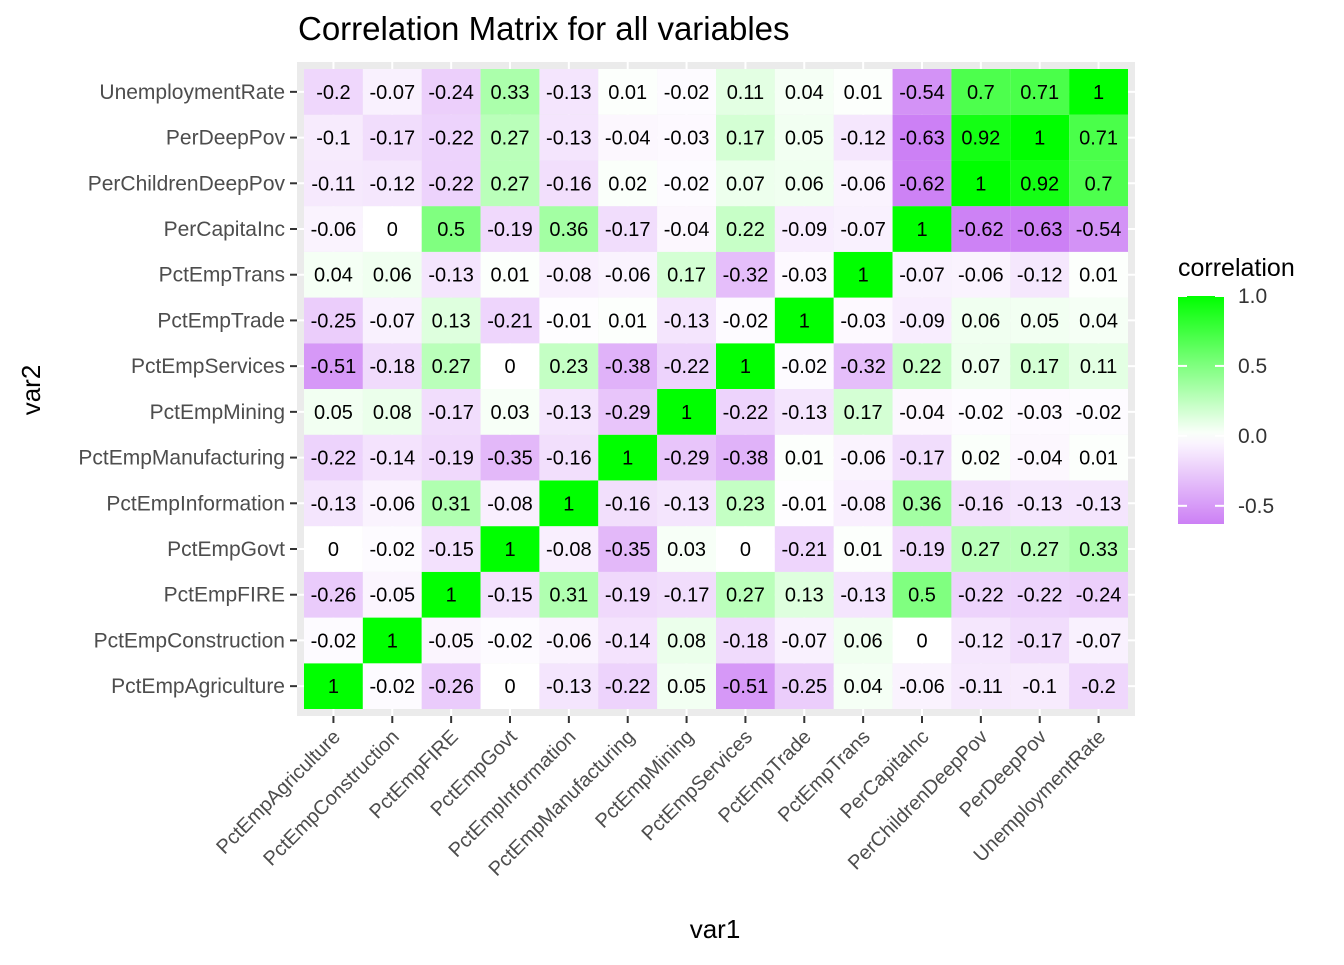 This screenshot has width=1344, height=965. I want to click on y-axis-tick-label: PerDeepPov, so click(226, 138).